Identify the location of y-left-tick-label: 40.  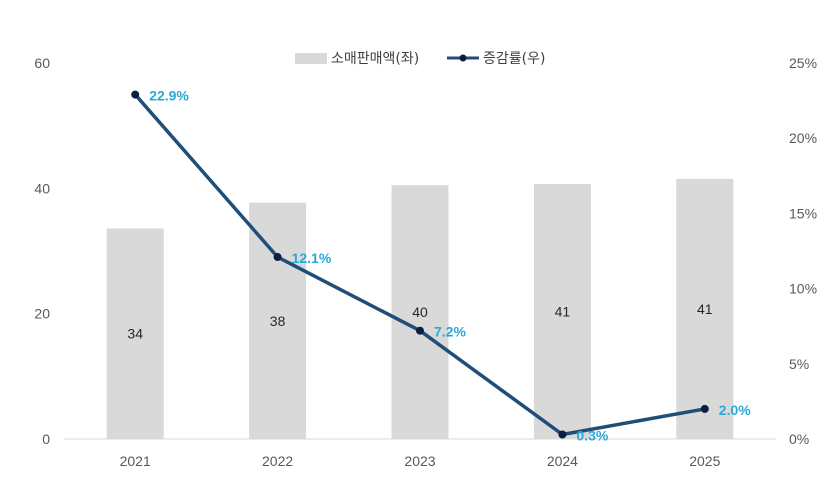
(42, 188).